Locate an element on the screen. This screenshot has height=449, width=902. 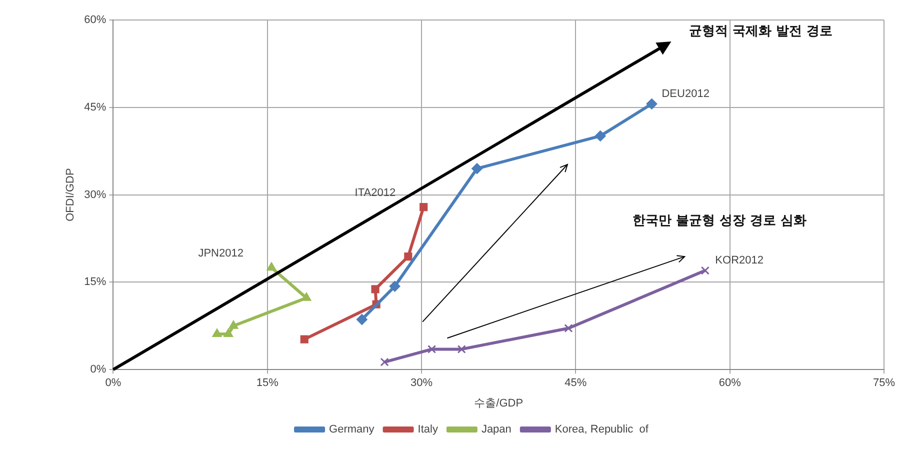
y-tick-label: 0% is located at coordinates (98, 370).